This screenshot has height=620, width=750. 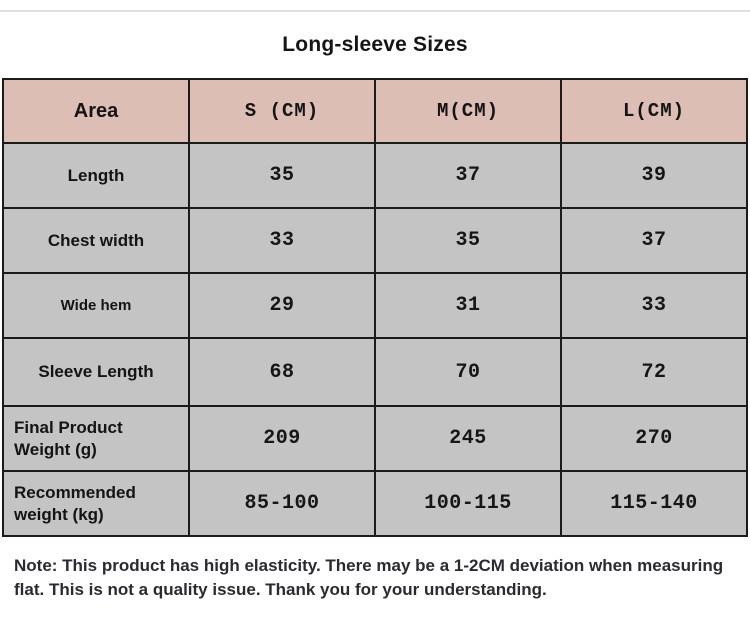 What do you see at coordinates (96, 175) in the screenshot?
I see `row-label-length: Length` at bounding box center [96, 175].